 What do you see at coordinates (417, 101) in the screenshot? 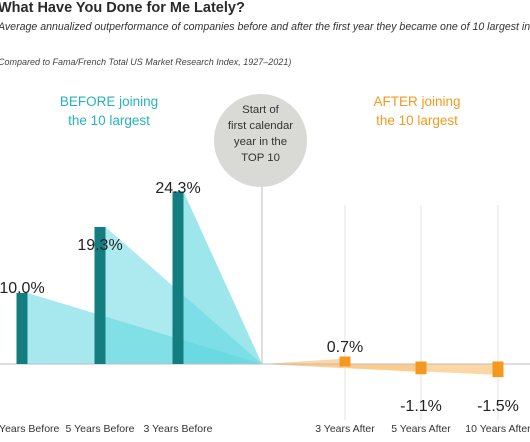
I see `after-label-line-1: AFTER joining` at bounding box center [417, 101].